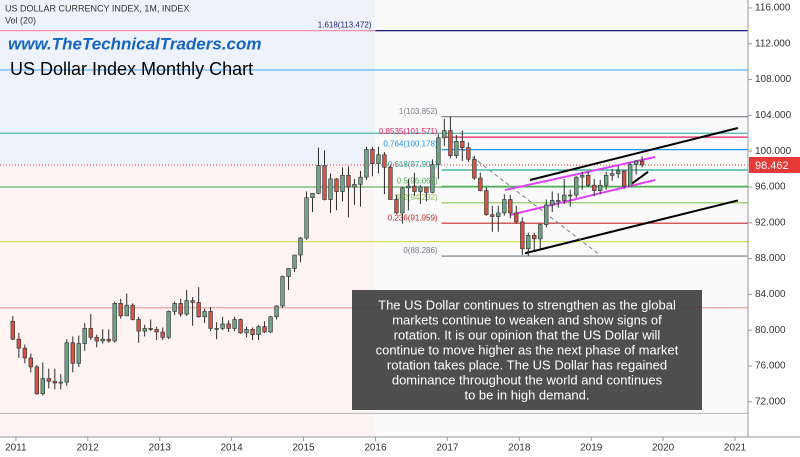  Describe the element at coordinates (135, 43) in the screenshot. I see `website: www.TheTechnicalTraders.com` at that location.